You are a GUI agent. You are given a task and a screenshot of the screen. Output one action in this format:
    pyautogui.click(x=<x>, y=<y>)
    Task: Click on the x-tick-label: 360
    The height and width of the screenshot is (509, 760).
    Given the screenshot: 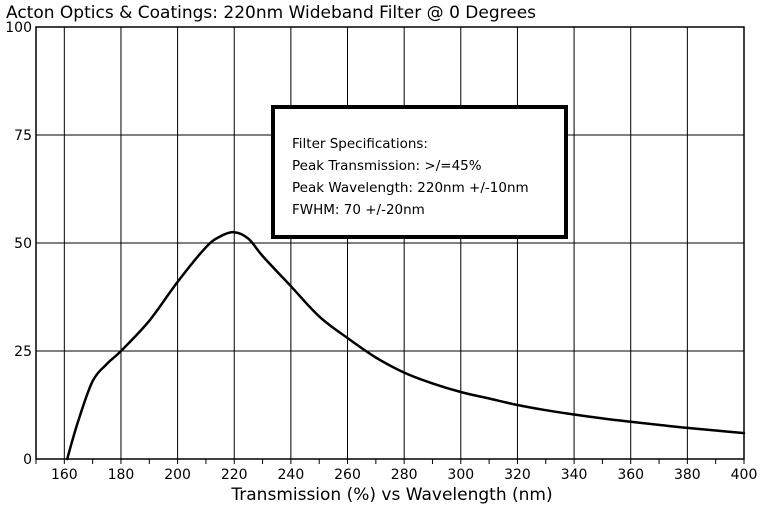 What is the action you would take?
    pyautogui.click(x=630, y=475)
    